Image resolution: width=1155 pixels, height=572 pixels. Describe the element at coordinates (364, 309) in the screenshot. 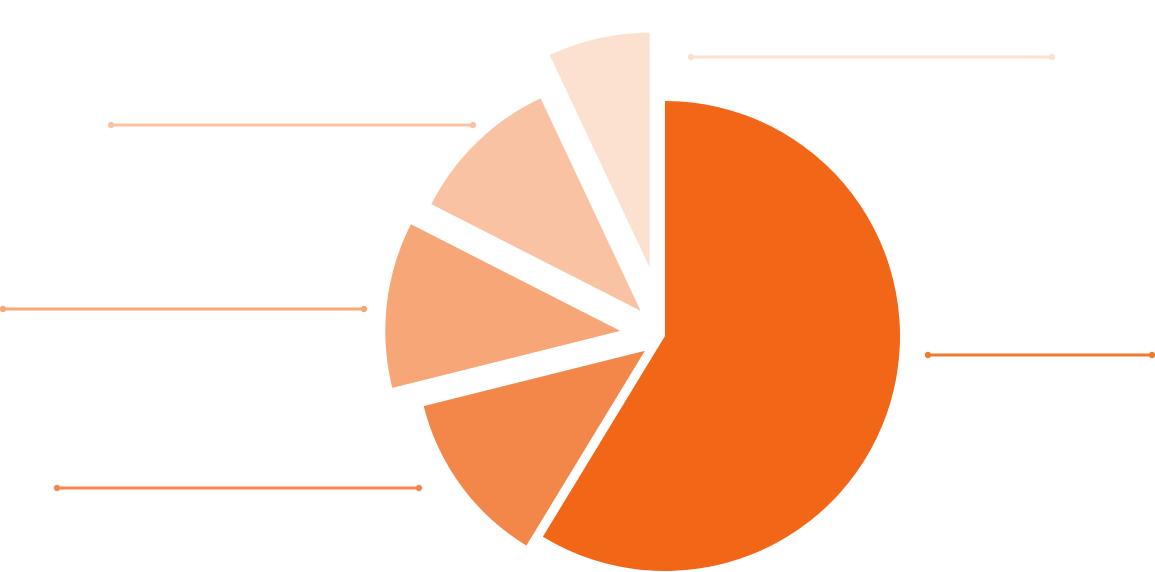

I see `leader-dot-3-end` at that location.